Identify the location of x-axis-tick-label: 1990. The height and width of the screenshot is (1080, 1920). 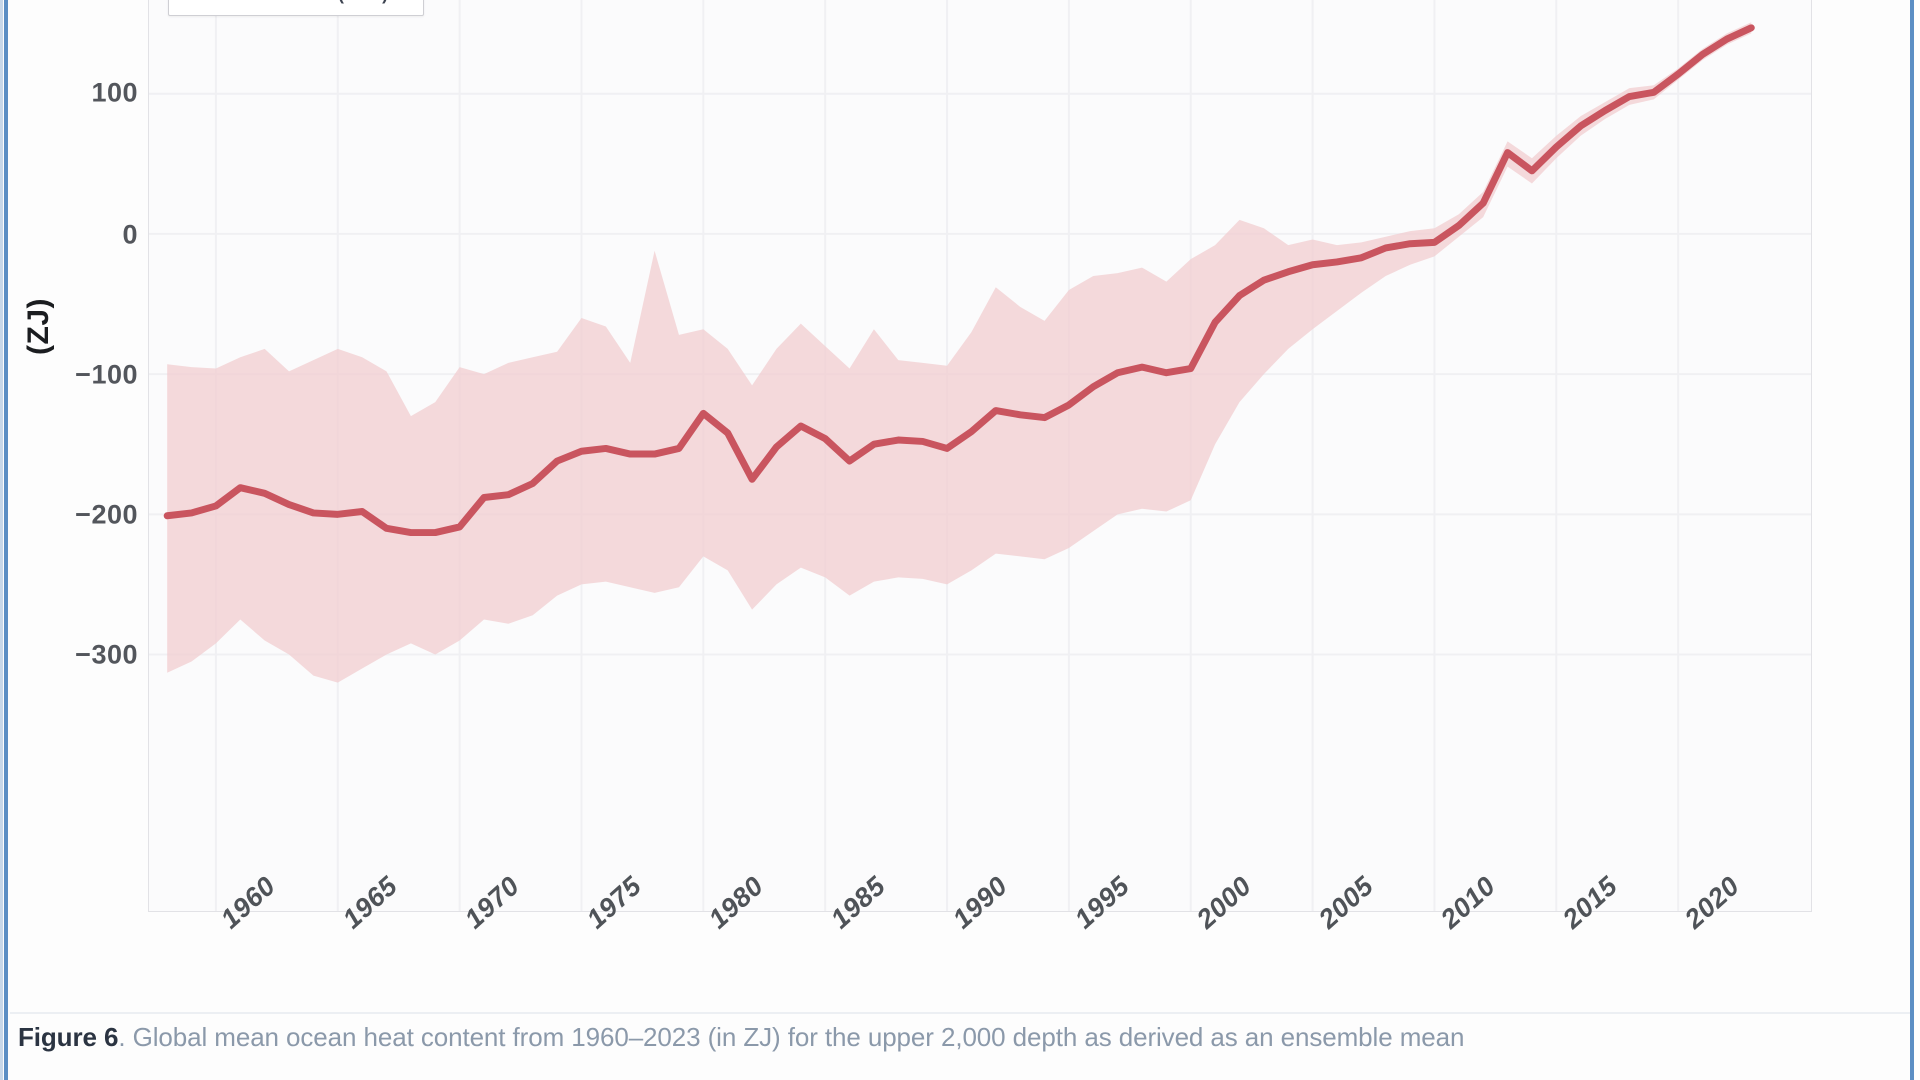
(980, 902).